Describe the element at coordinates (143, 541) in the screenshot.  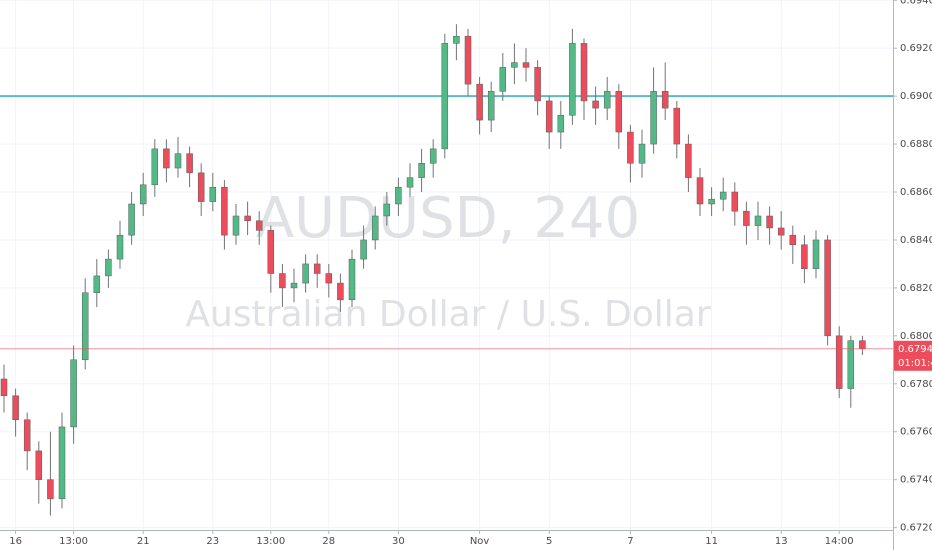
I see `x-tick-label: 21` at that location.